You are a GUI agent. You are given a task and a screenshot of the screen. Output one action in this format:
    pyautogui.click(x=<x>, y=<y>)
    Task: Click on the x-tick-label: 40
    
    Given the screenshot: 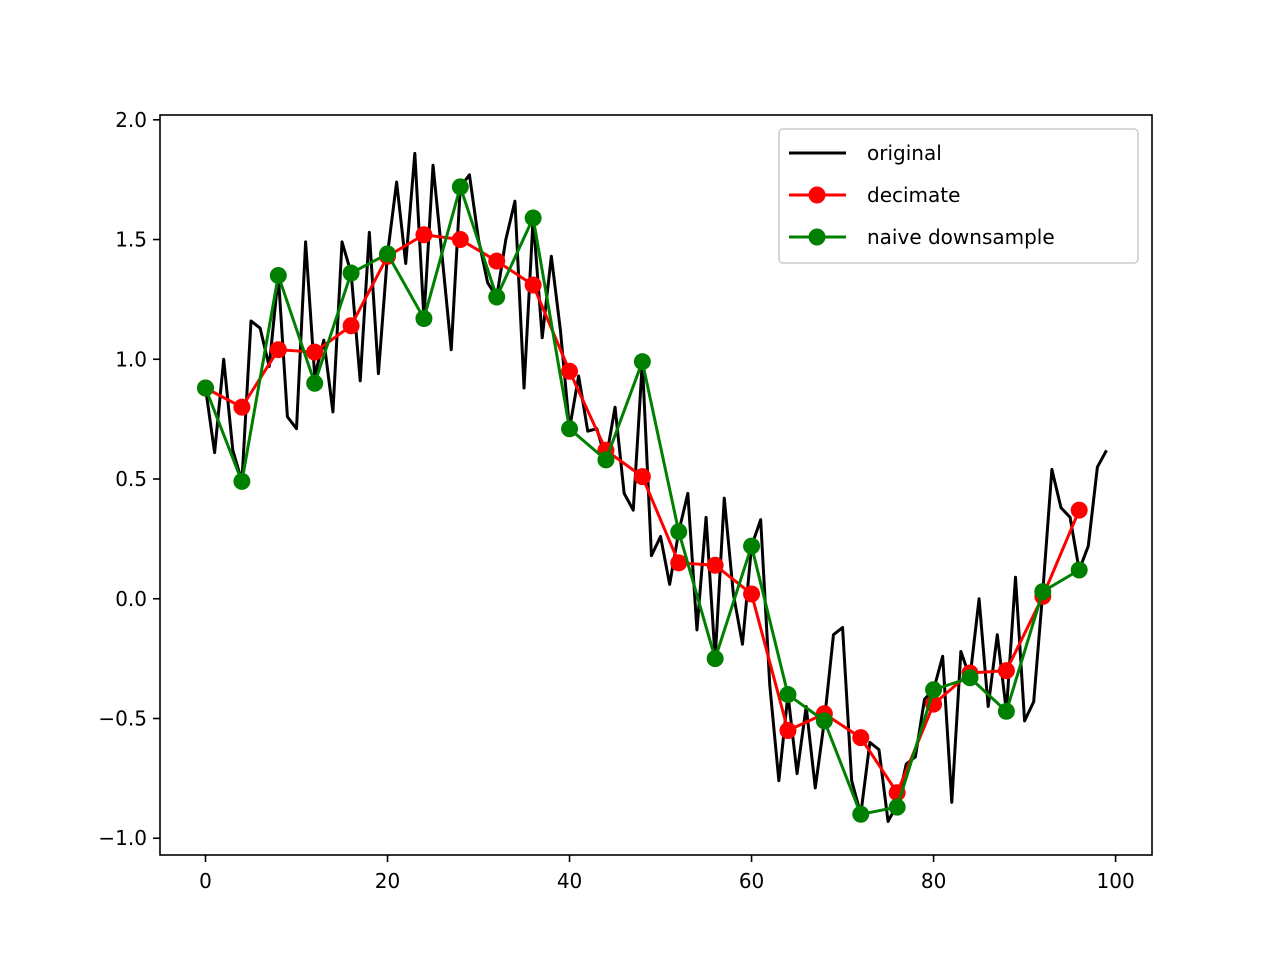 What is the action you would take?
    pyautogui.click(x=569, y=881)
    